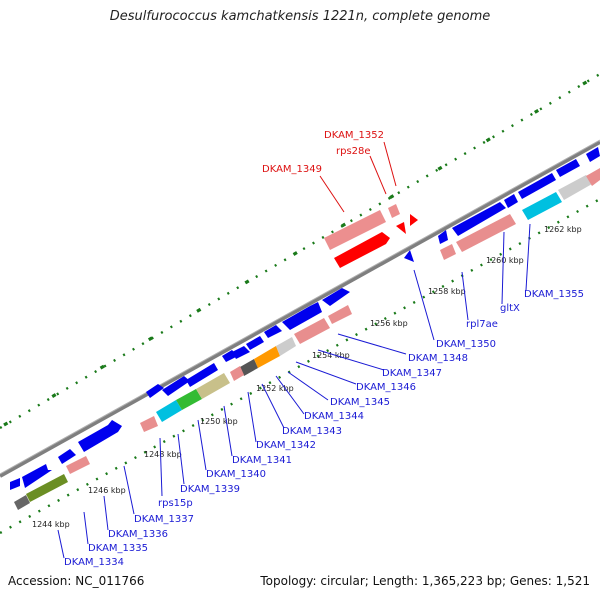 The height and width of the screenshot is (600, 600). I want to click on label-dkam-1348: DKAM_1348, so click(438, 358).